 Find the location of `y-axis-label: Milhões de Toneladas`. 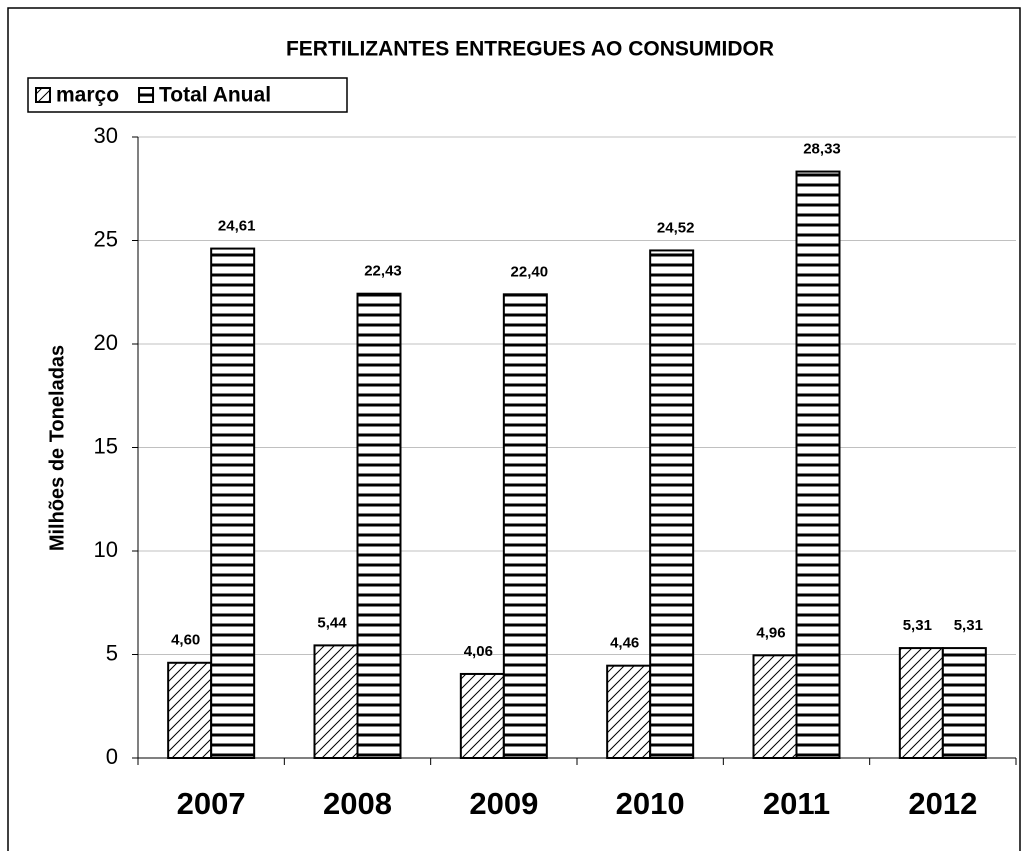

y-axis-label: Milhões de Toneladas is located at coordinates (57, 448).